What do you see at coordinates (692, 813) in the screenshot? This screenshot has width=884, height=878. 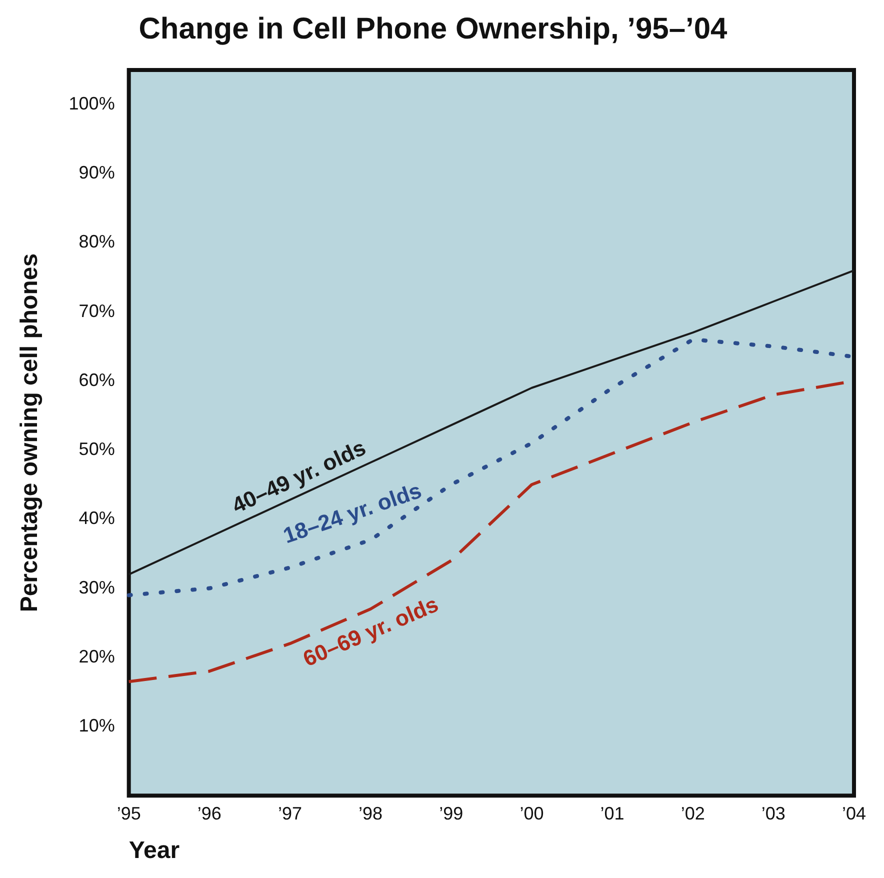 I see `x-tick-label: ’02` at bounding box center [692, 813].